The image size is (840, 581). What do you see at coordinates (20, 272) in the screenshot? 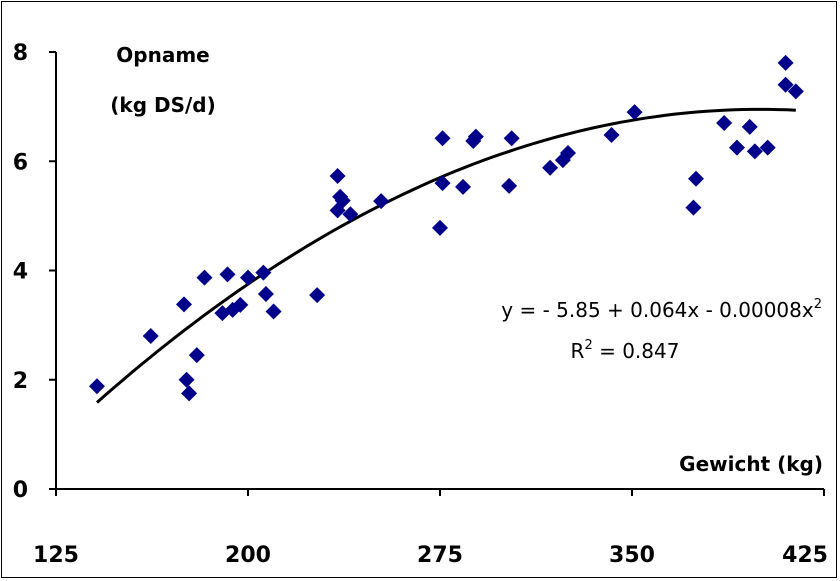
I see `y-tick-label: 4` at bounding box center [20, 272].